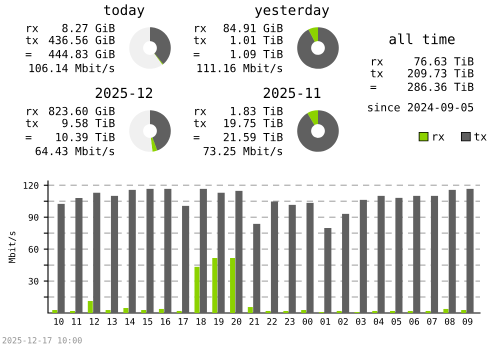 The image size is (500, 348). Describe the element at coordinates (237, 321) in the screenshot. I see `x-tick-label: 20` at that location.